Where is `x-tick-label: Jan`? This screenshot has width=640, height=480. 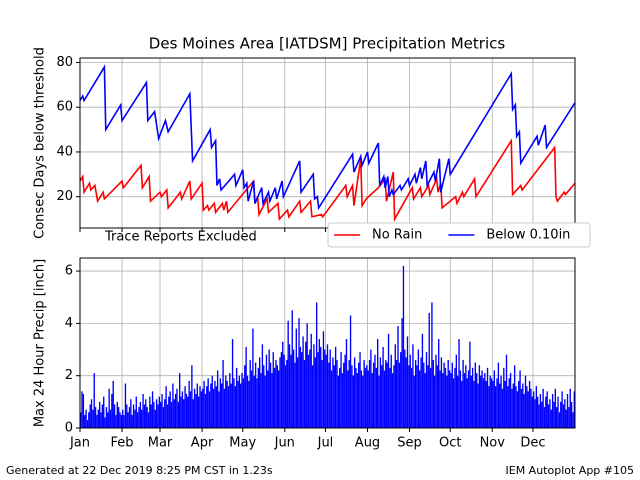 x-tick-label: Jan is located at coordinates (79, 443).